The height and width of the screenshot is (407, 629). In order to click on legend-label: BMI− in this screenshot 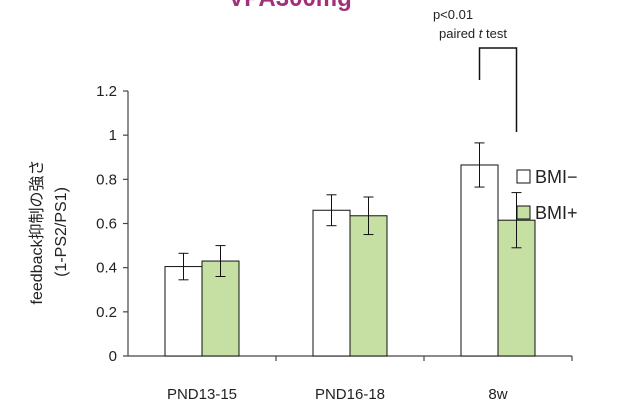, I will do `click(556, 177)`.